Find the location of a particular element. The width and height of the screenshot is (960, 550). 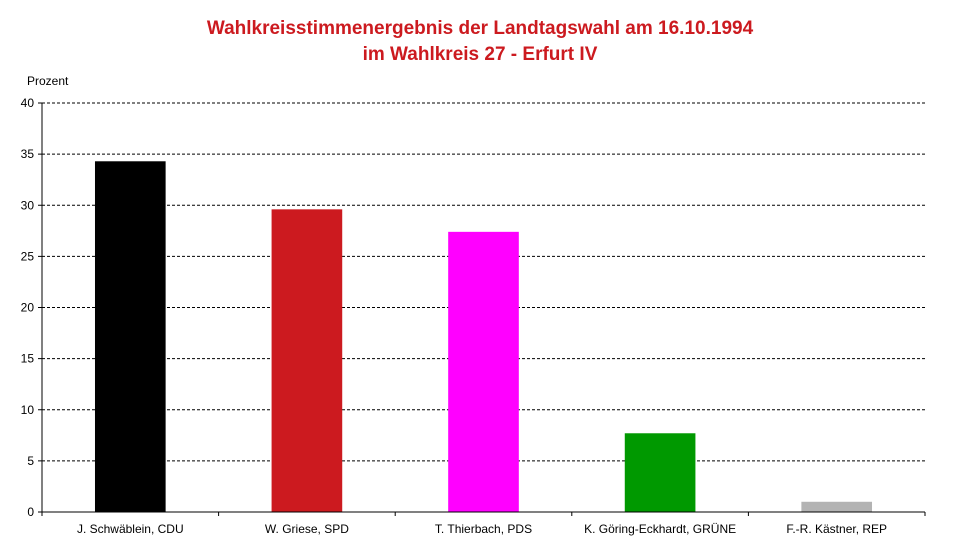

y-tick-label: 30 is located at coordinates (28, 205).